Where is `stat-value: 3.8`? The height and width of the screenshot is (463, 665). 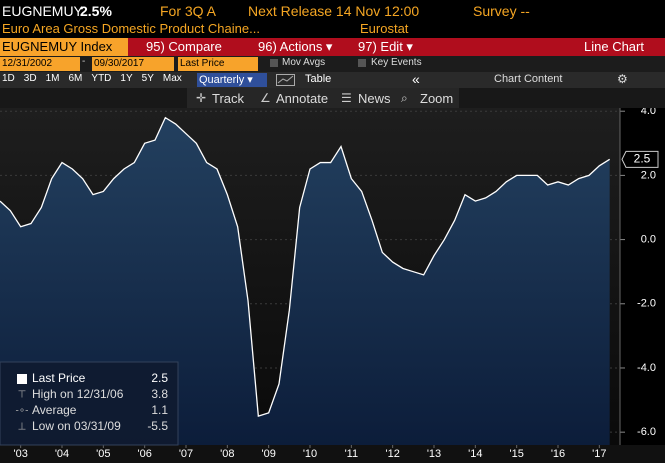
stat-value: 3.8 is located at coordinates (159, 394).